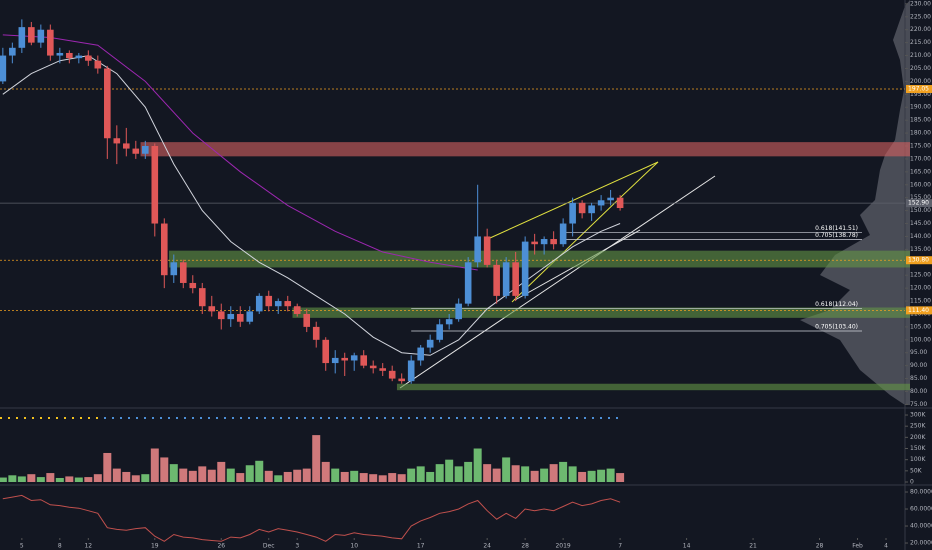 The width and height of the screenshot is (932, 550). I want to click on x-tick-label: Feb, so click(857, 546).